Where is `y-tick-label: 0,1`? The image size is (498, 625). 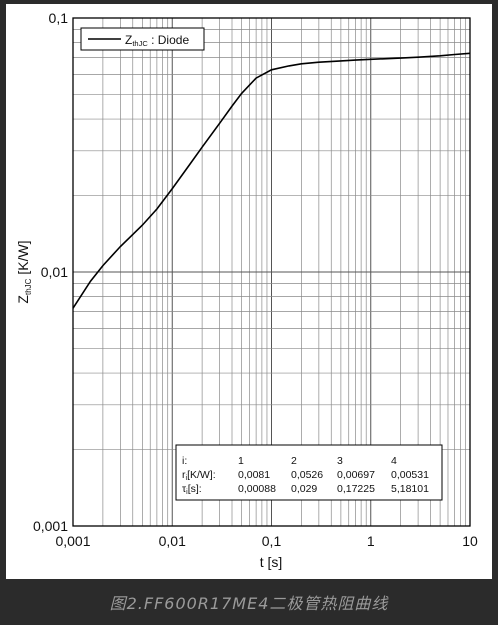
y-tick-label: 0,1 is located at coordinates (59, 18).